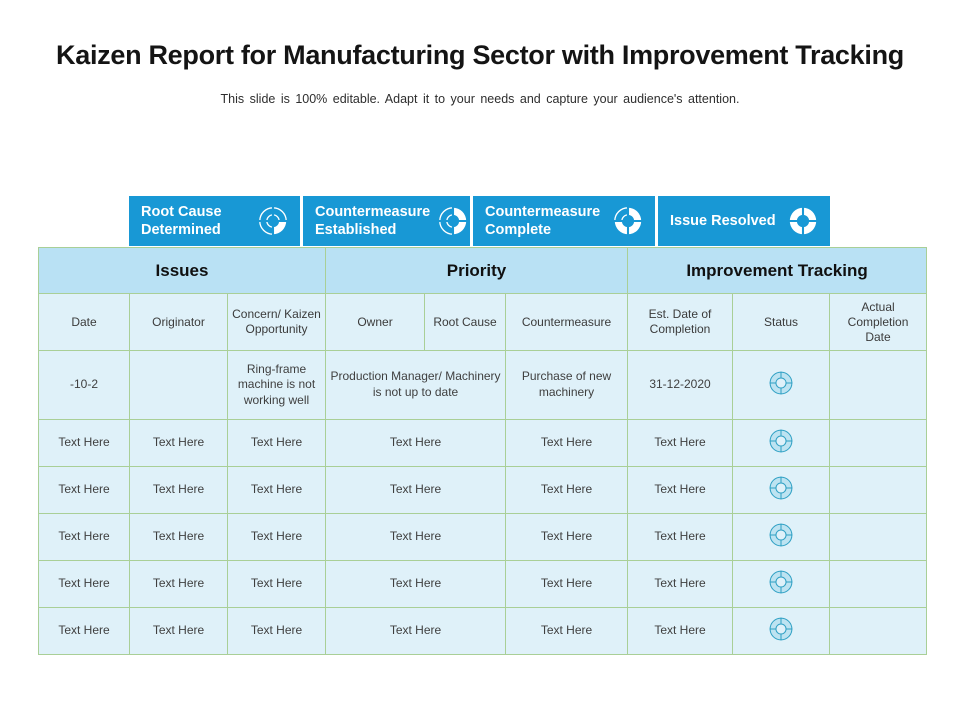  I want to click on stage-root-cause-determined: Root Cause Determined, so click(214, 221).